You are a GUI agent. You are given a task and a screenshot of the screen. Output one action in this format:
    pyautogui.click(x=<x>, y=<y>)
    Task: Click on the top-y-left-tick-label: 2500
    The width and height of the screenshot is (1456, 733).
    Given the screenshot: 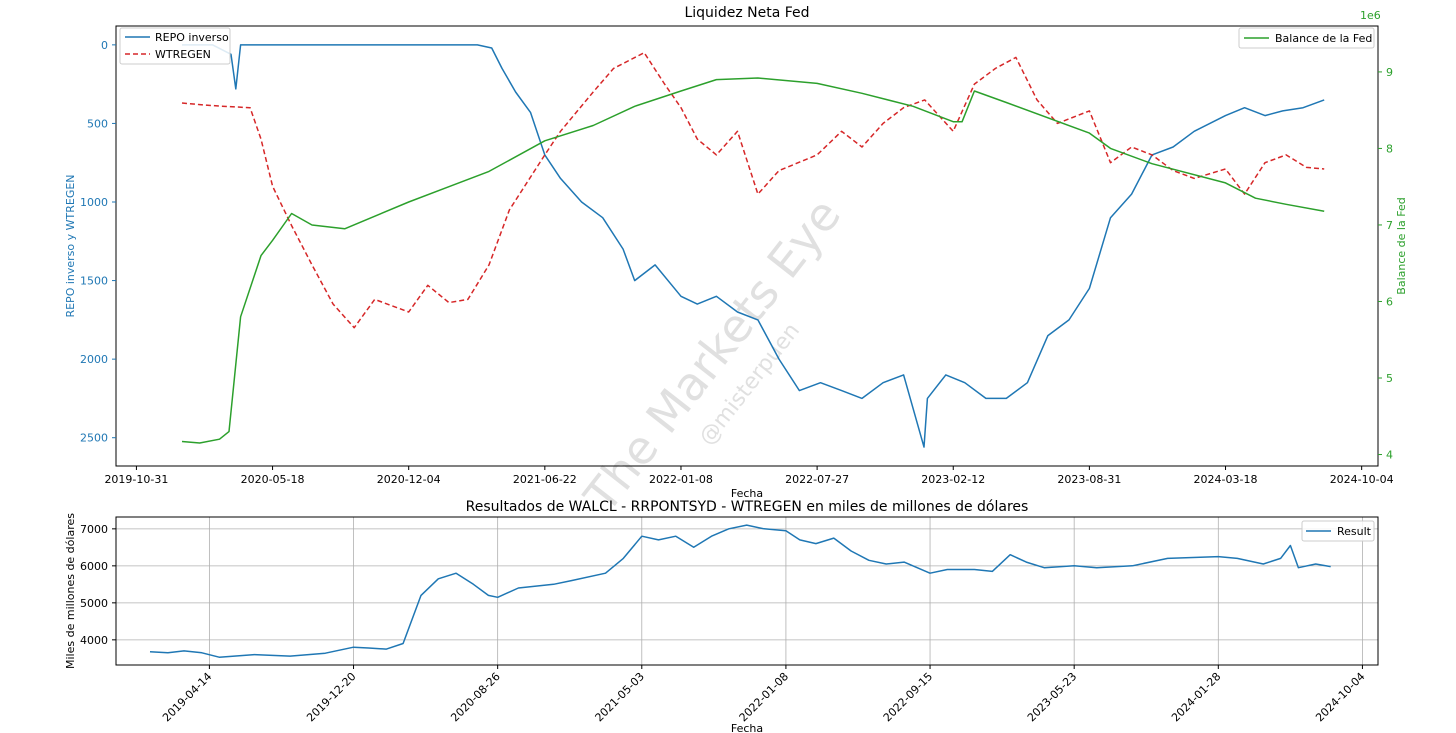 What is the action you would take?
    pyautogui.click(x=94, y=438)
    